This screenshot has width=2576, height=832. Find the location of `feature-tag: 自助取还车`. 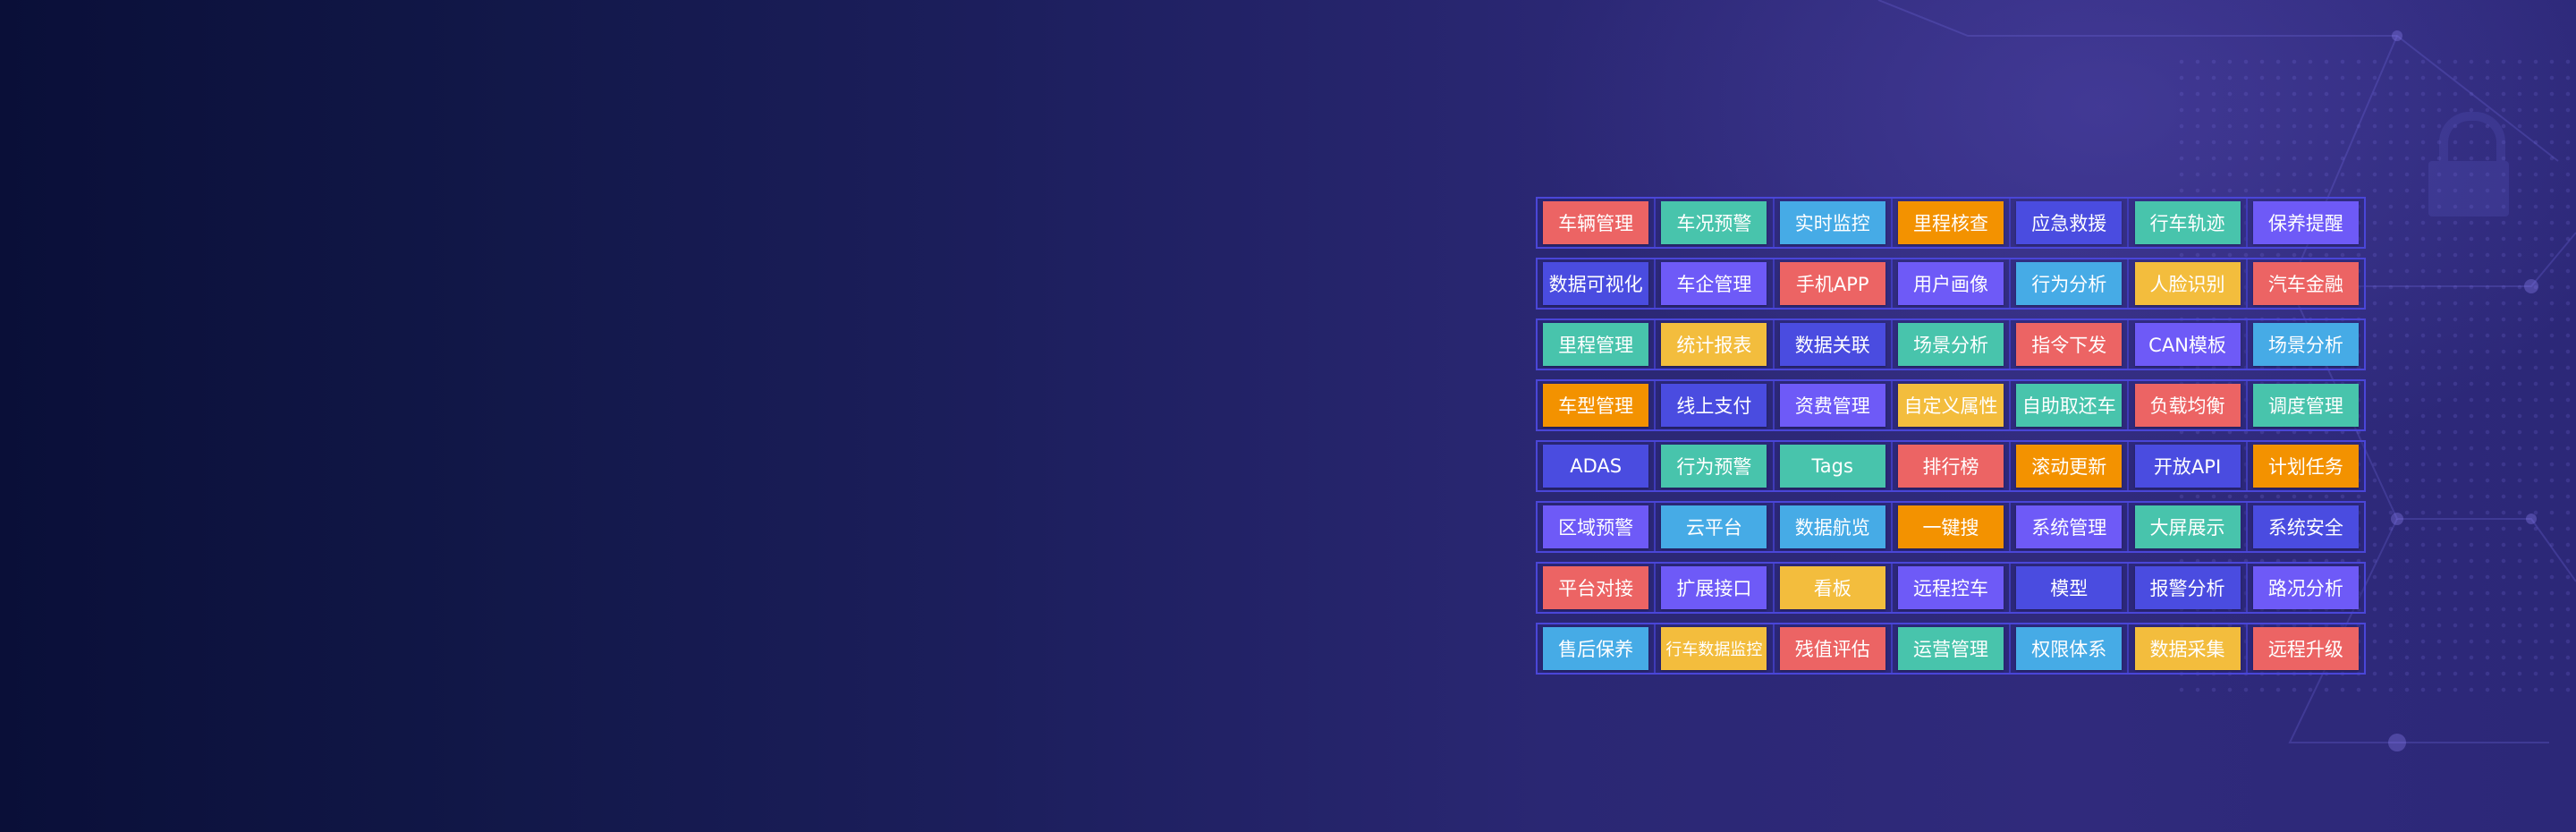

feature-tag: 自助取还车 is located at coordinates (2069, 405).